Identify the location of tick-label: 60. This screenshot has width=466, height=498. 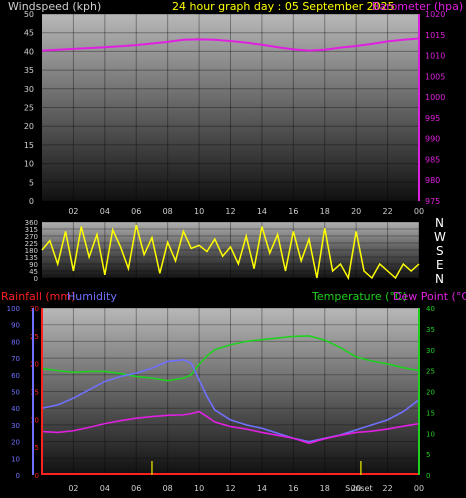
(15, 376).